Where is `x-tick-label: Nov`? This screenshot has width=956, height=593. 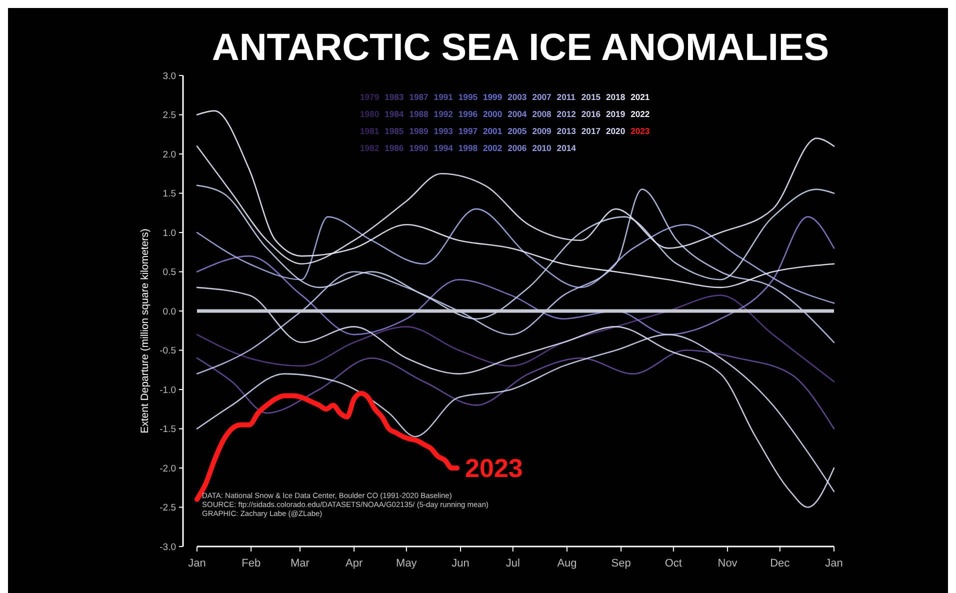
x-tick-label: Nov is located at coordinates (728, 564).